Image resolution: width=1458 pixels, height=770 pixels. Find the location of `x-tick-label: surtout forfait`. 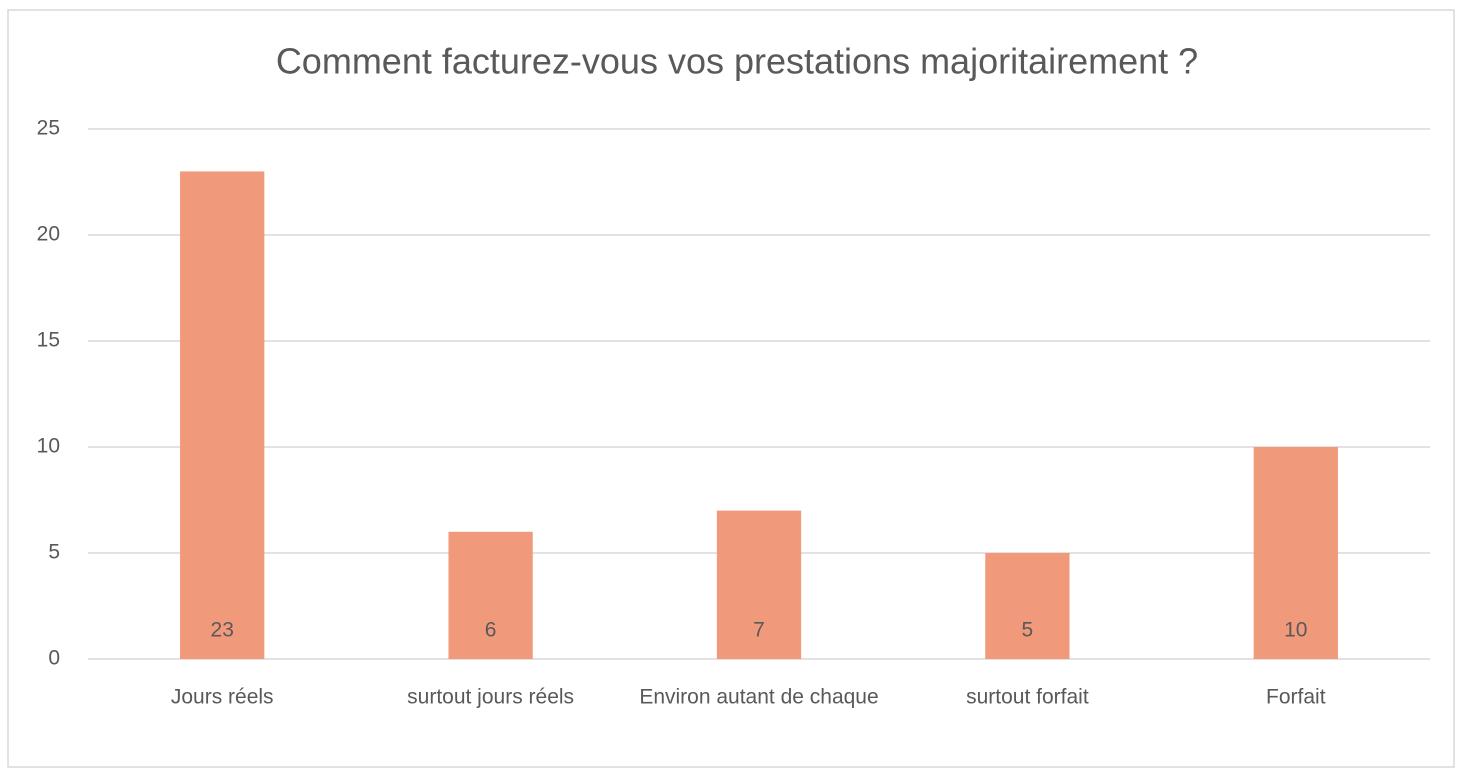

x-tick-label: surtout forfait is located at coordinates (1027, 697).